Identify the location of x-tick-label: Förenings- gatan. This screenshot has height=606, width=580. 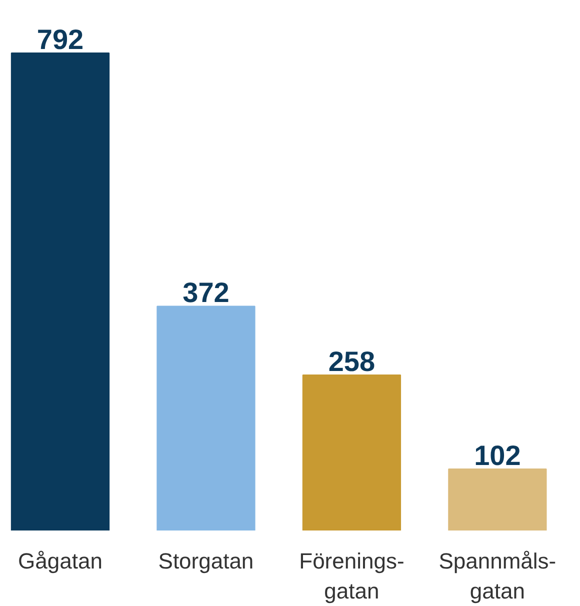
(351, 576).